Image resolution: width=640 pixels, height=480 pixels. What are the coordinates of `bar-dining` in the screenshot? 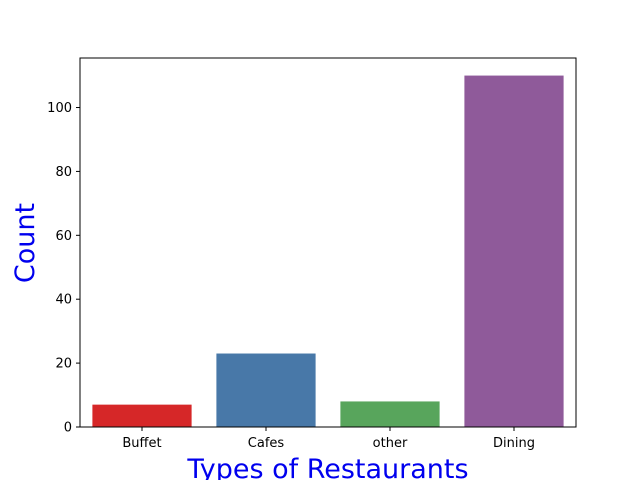 It's located at (514, 251).